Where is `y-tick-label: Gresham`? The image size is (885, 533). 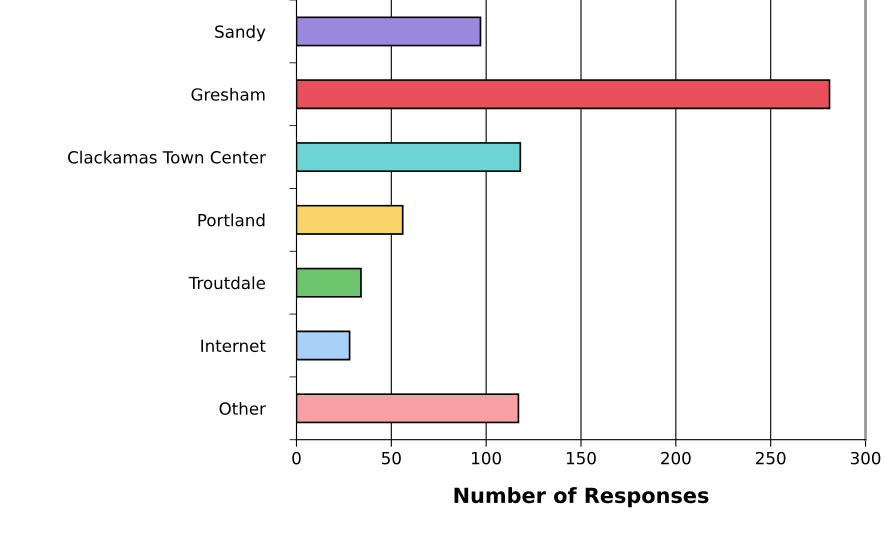
y-tick-label: Gresham is located at coordinates (228, 94).